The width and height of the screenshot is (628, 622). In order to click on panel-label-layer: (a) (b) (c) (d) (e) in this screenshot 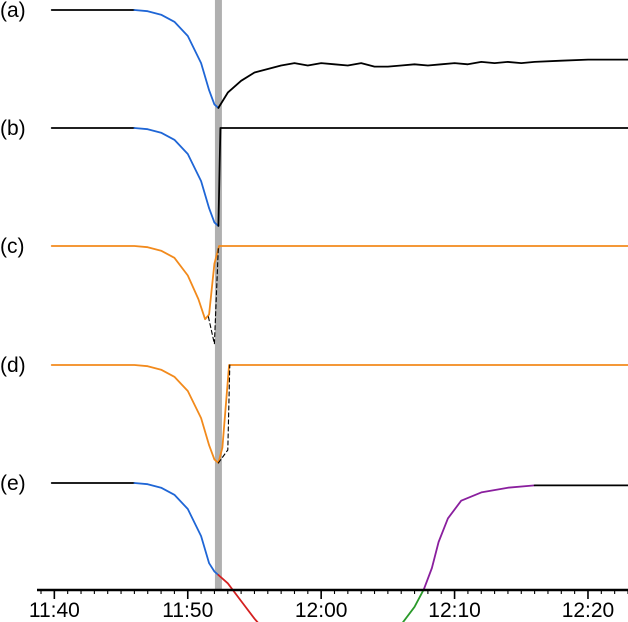, I will do `click(13, 247)`.